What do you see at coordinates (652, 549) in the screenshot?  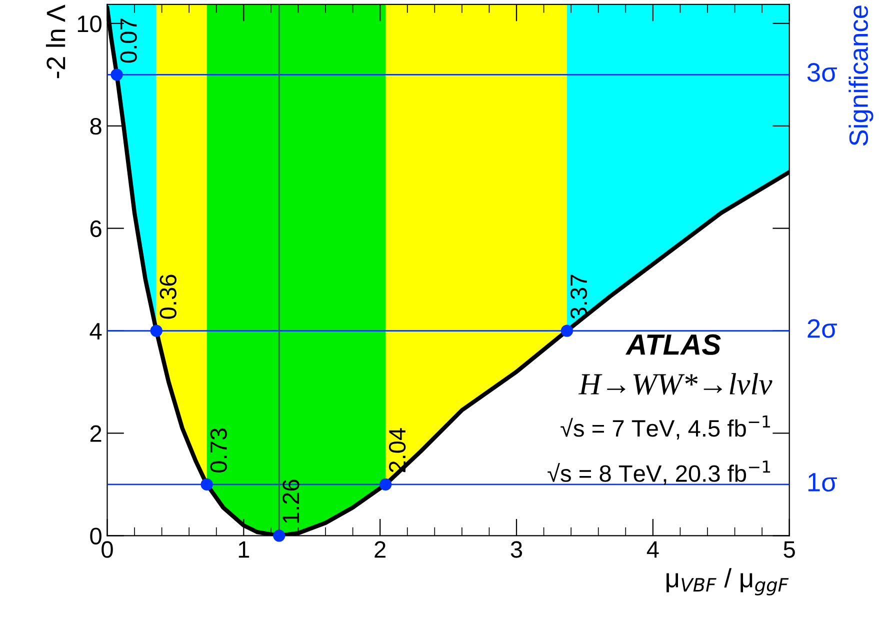 I see `x-tick-label: 4` at bounding box center [652, 549].